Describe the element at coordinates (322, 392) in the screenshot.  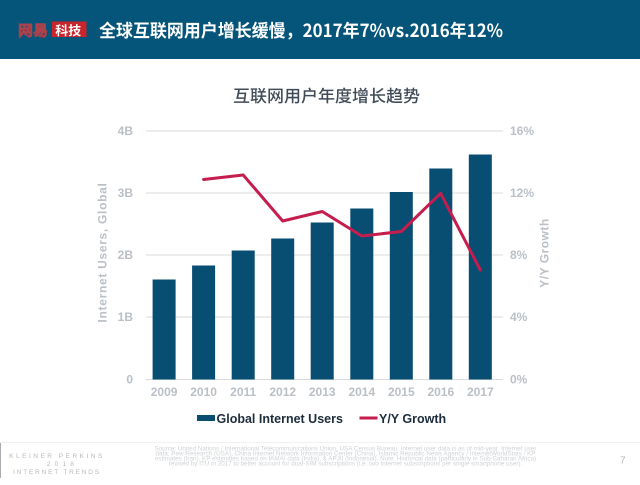
I see `svg-text: 2013` at that location.